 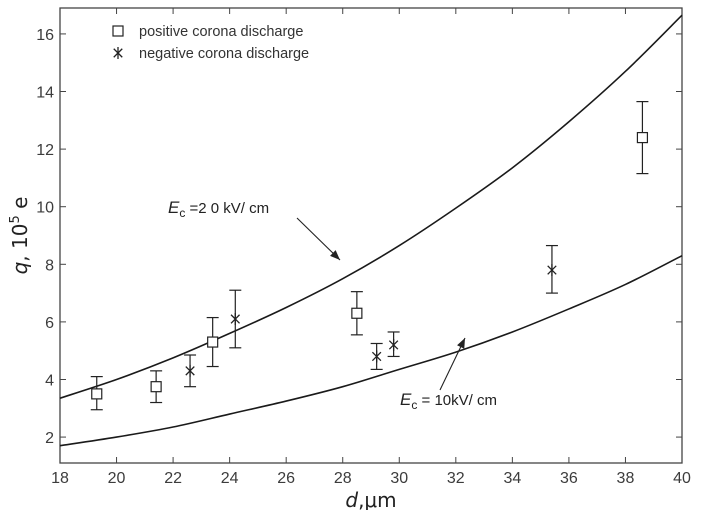 What do you see at coordinates (230, 478) in the screenshot?
I see `x-tick-label: 24` at bounding box center [230, 478].